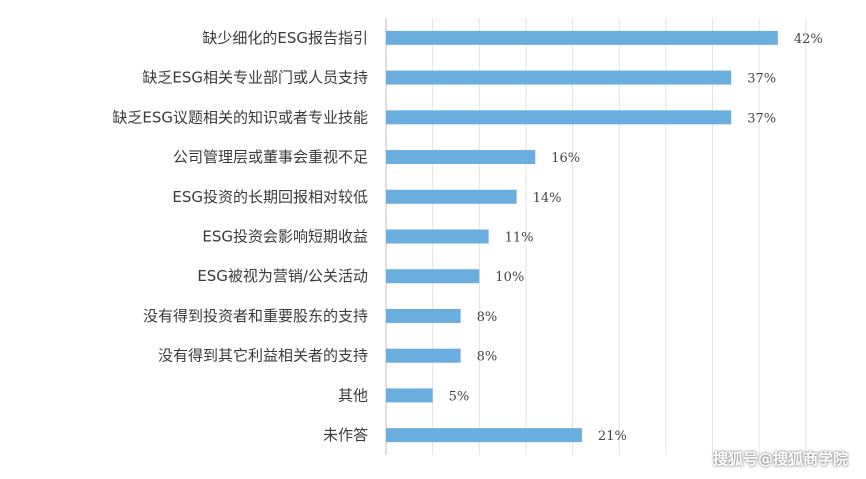 The width and height of the screenshot is (866, 479). I want to click on category-label: ESG投资的长期回报相对较低, so click(270, 197).